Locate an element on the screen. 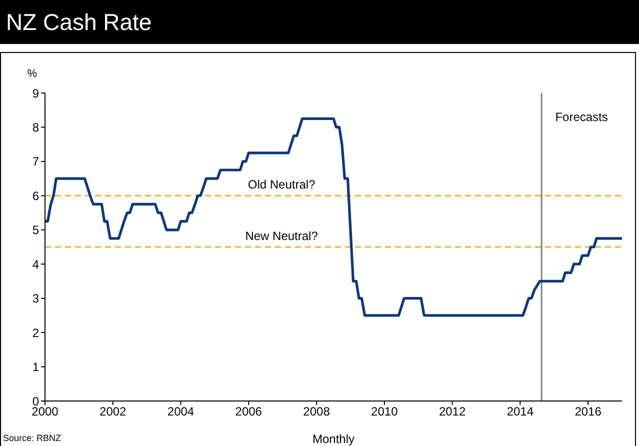 The width and height of the screenshot is (639, 446). ref-line-label: Forecasts is located at coordinates (581, 117).